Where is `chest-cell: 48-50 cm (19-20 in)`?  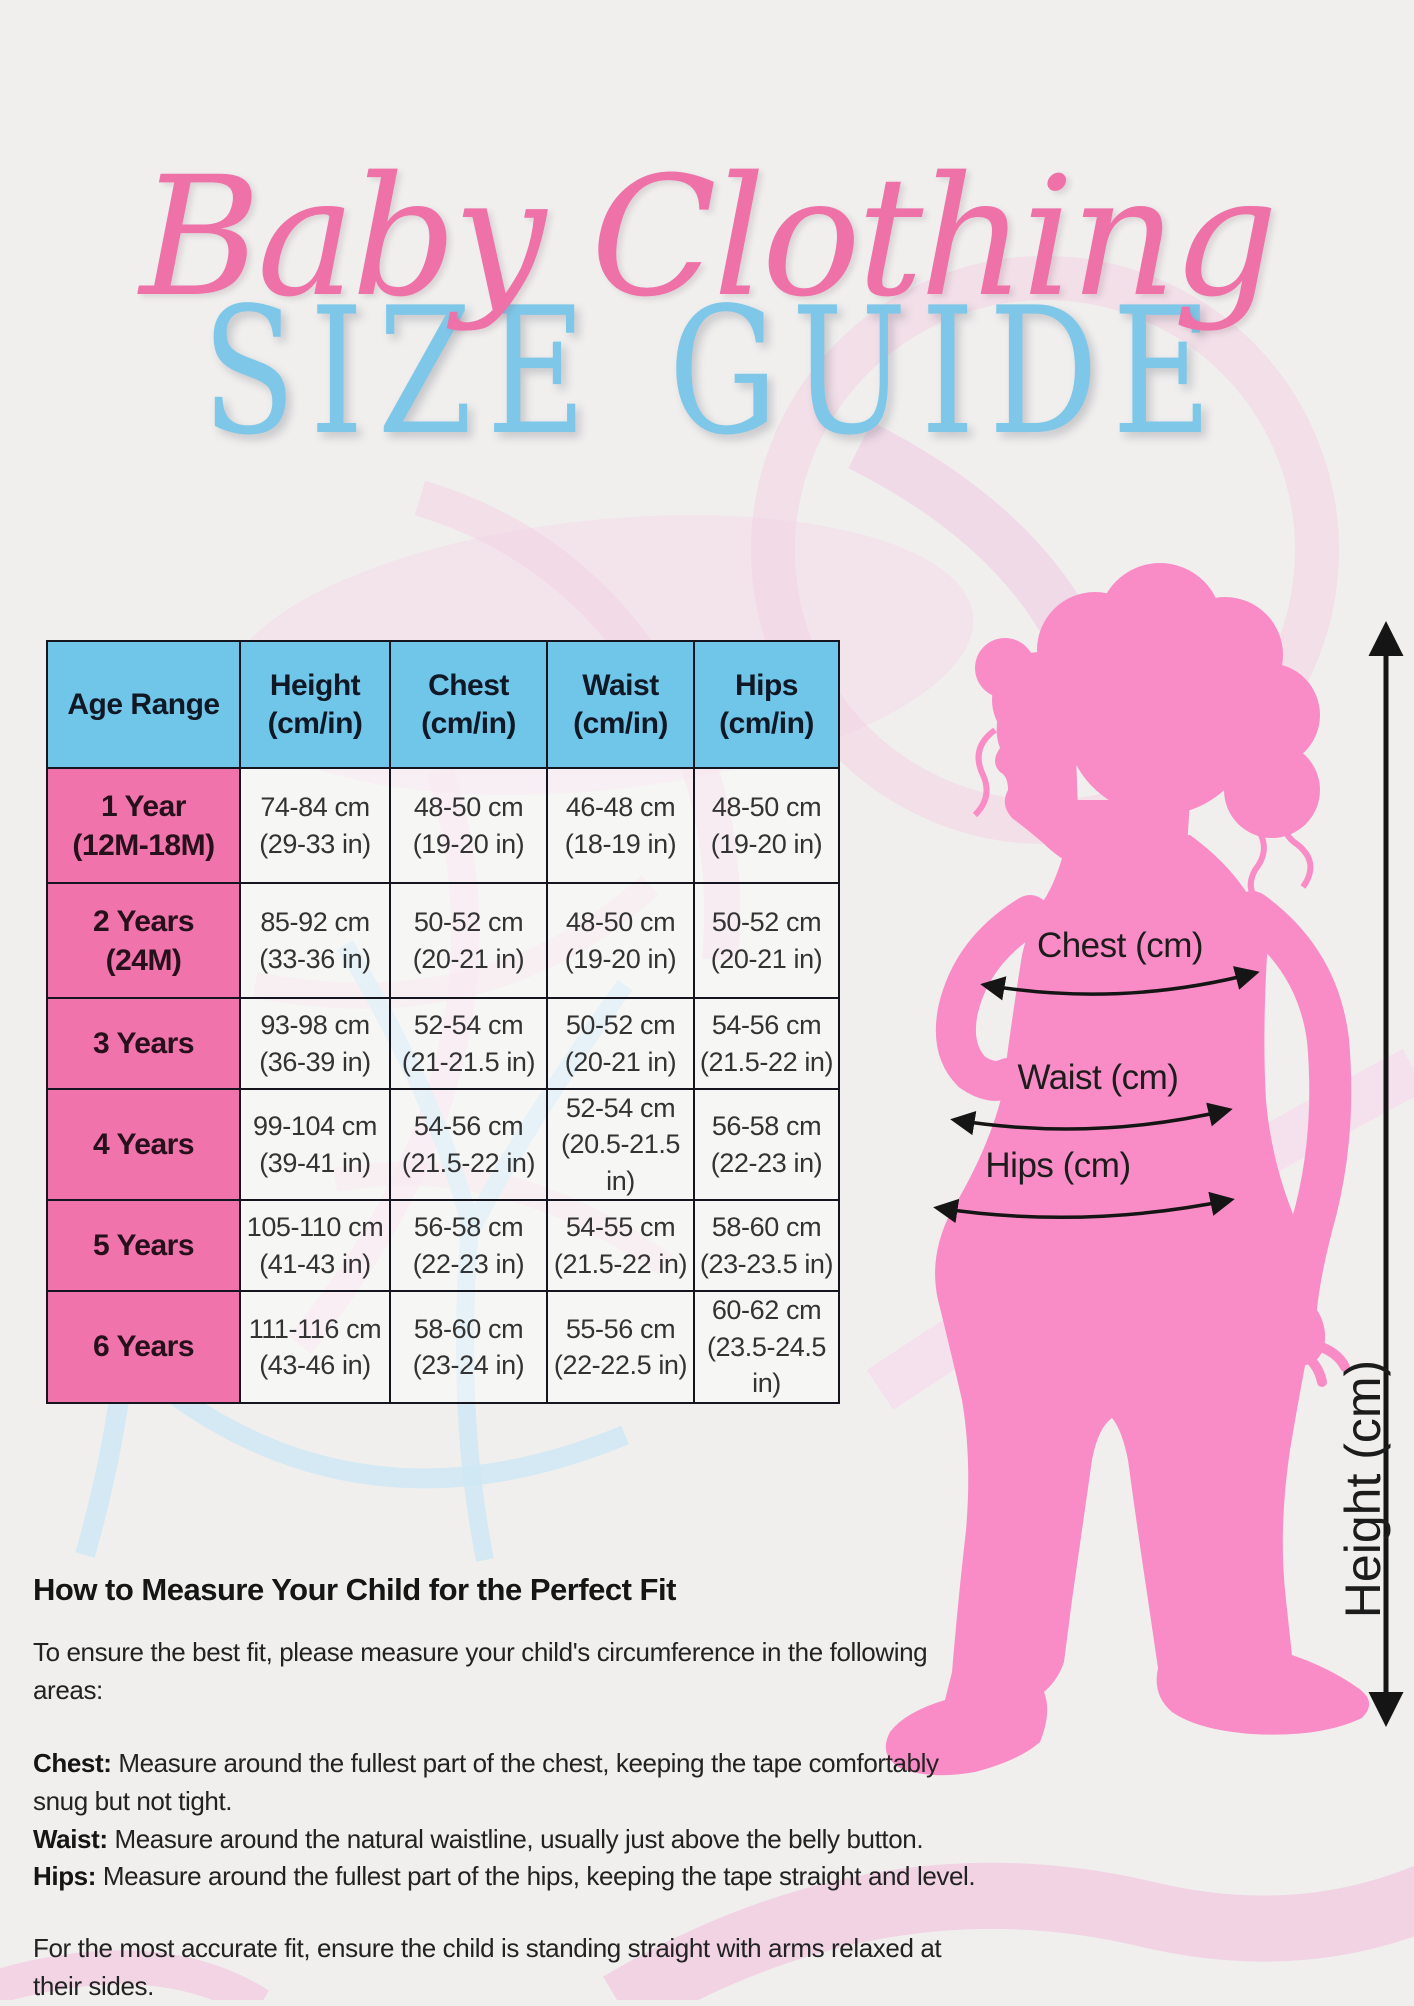 chest-cell: 48-50 cm (19-20 in) is located at coordinates (468, 825).